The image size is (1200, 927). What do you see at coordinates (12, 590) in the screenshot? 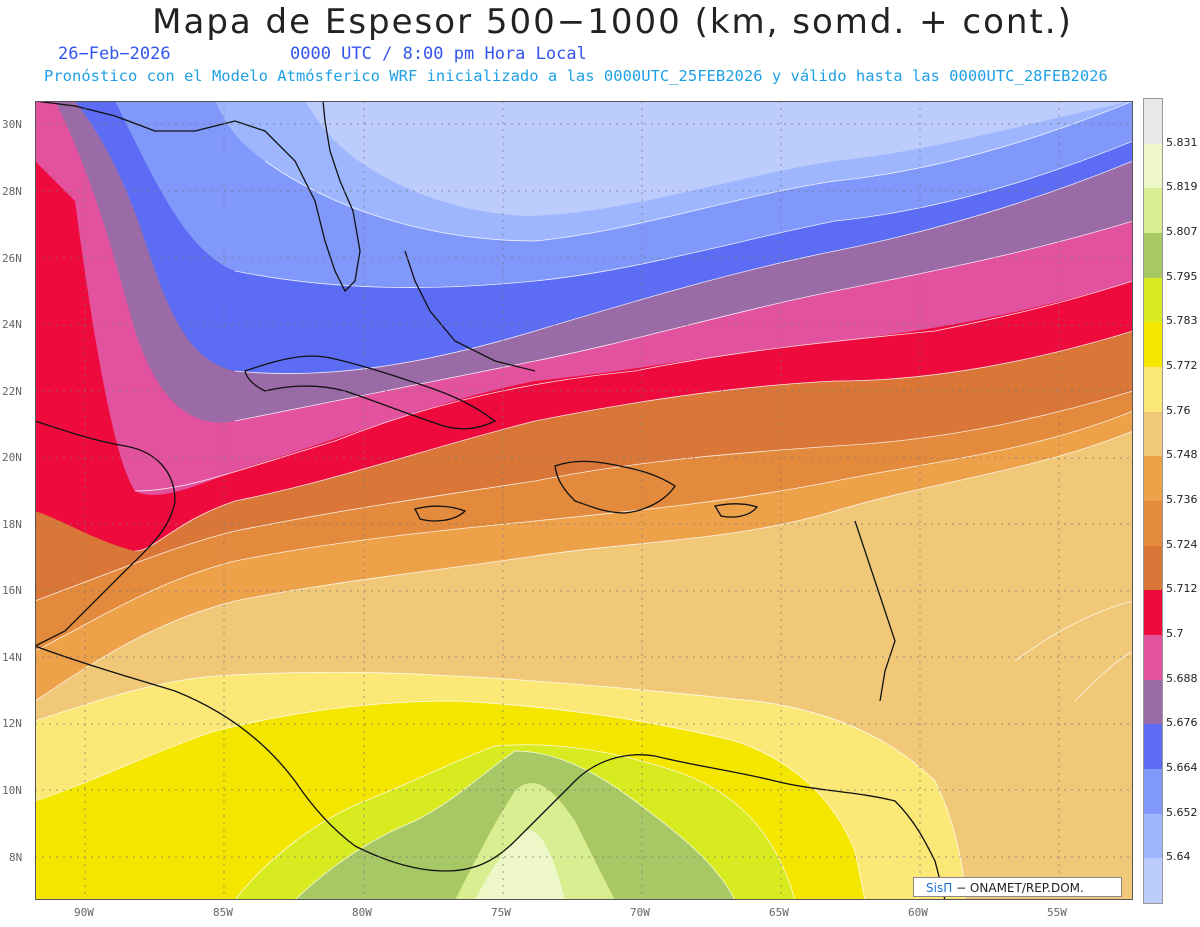
I see `lat-label: 16N` at bounding box center [12, 590].